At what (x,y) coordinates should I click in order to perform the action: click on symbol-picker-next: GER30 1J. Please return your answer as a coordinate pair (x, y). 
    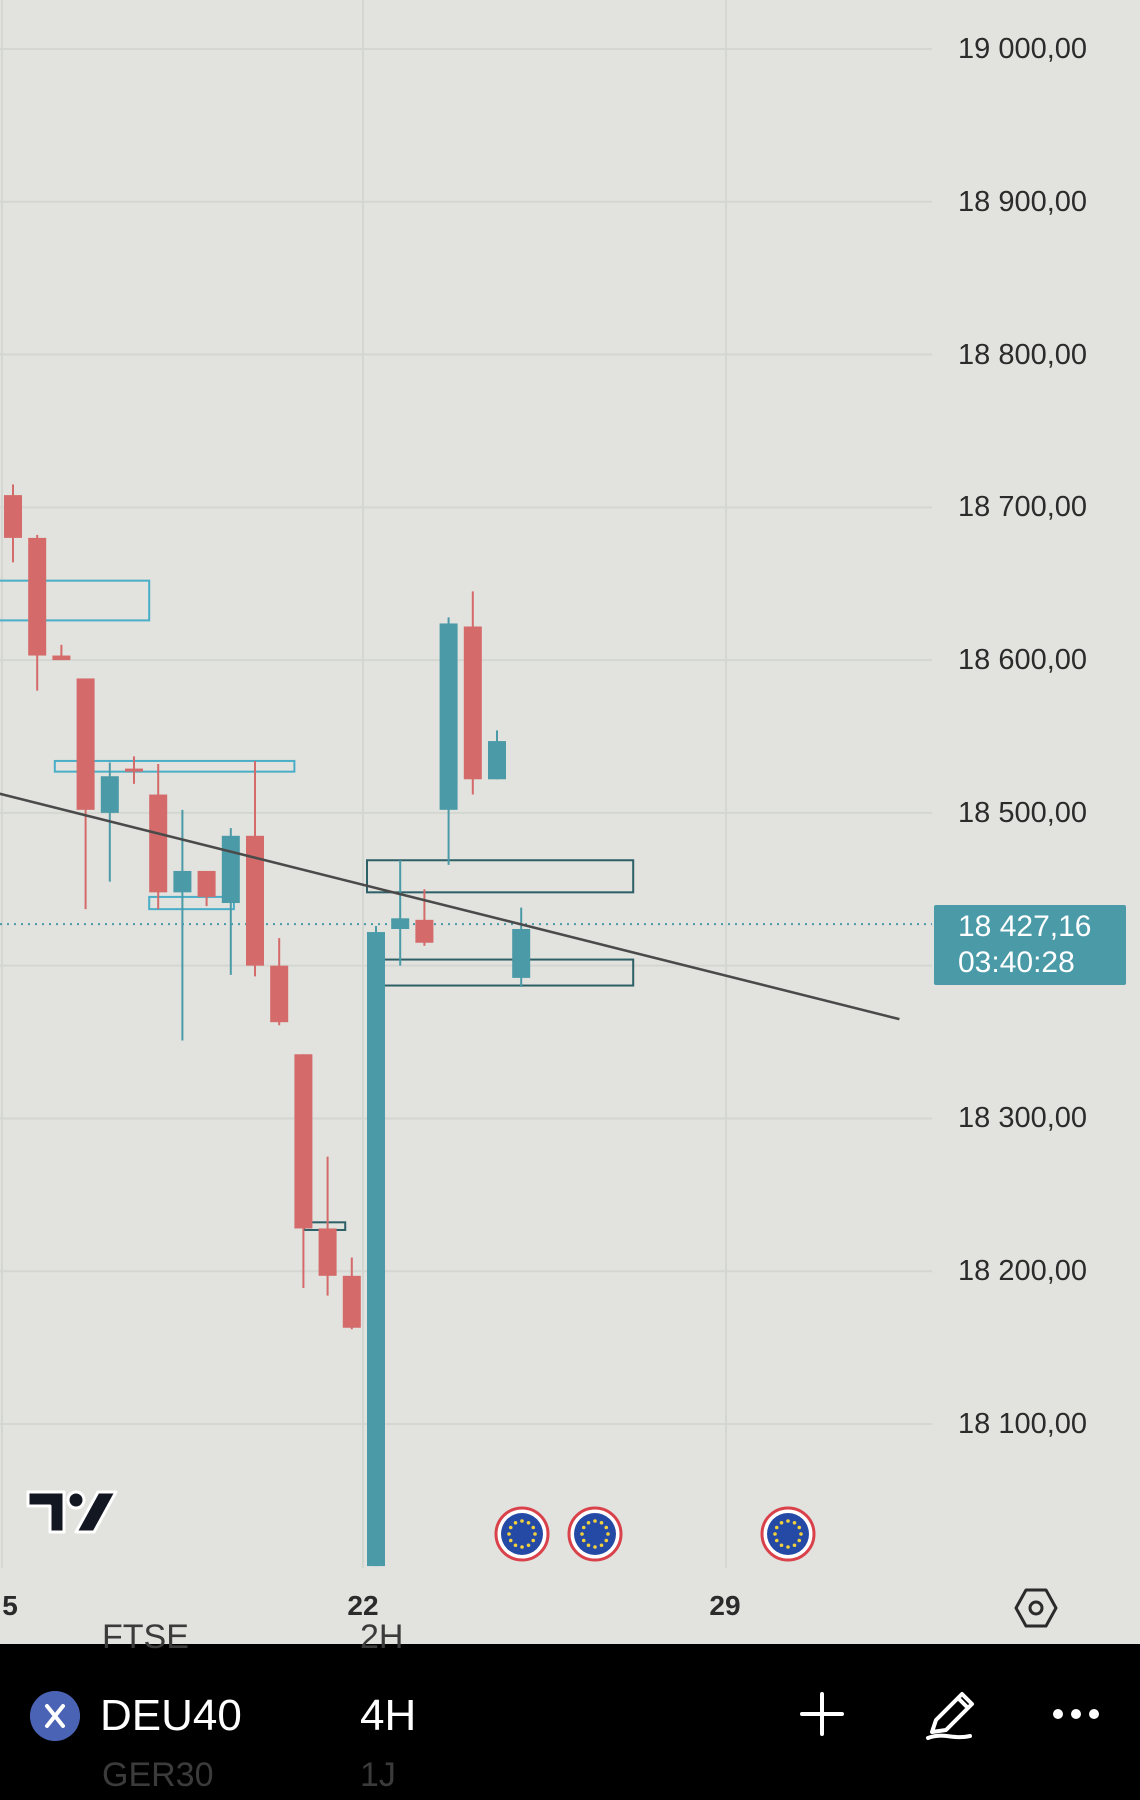
    Looking at the image, I should click on (249, 1775).